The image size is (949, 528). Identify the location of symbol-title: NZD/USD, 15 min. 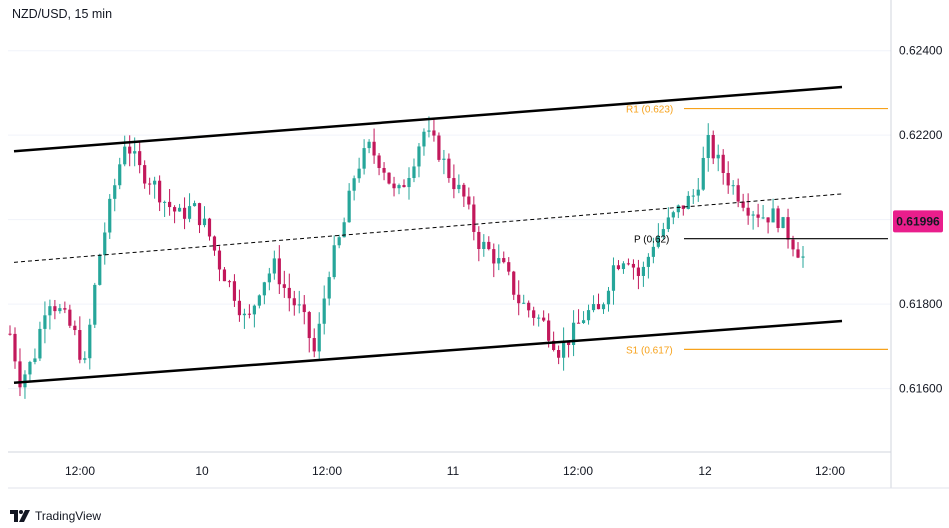
(62, 14).